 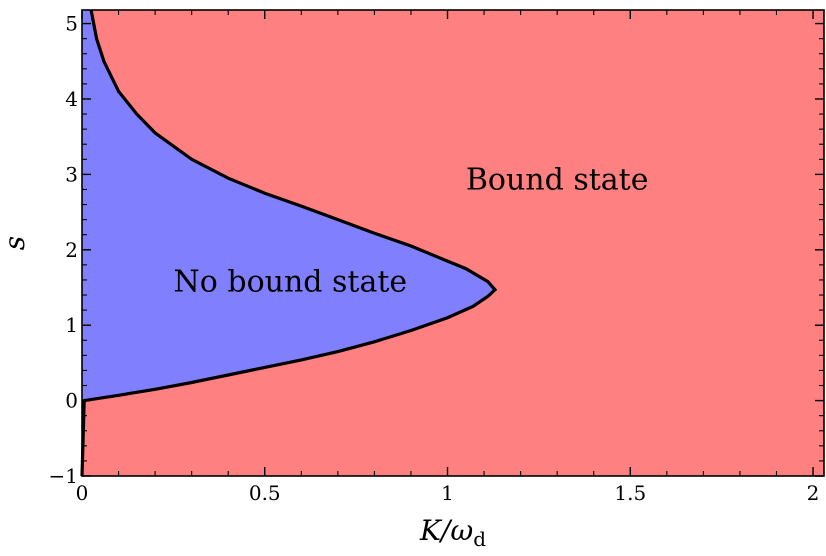 What do you see at coordinates (291, 281) in the screenshot?
I see `no-bound-state-label: No bound state` at bounding box center [291, 281].